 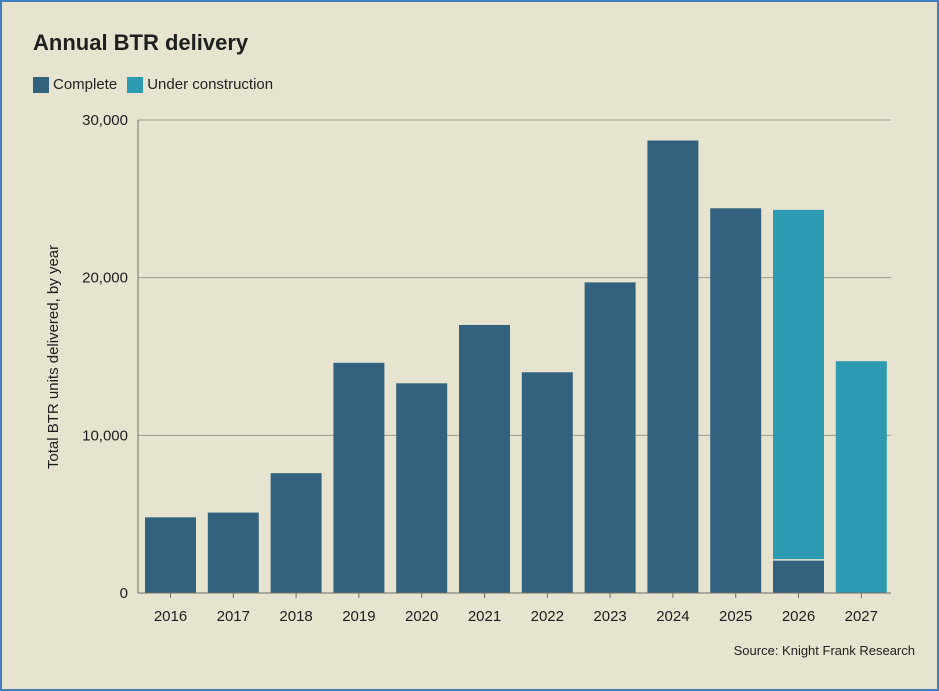 What do you see at coordinates (358, 616) in the screenshot?
I see `x-tick-label: 2019` at bounding box center [358, 616].